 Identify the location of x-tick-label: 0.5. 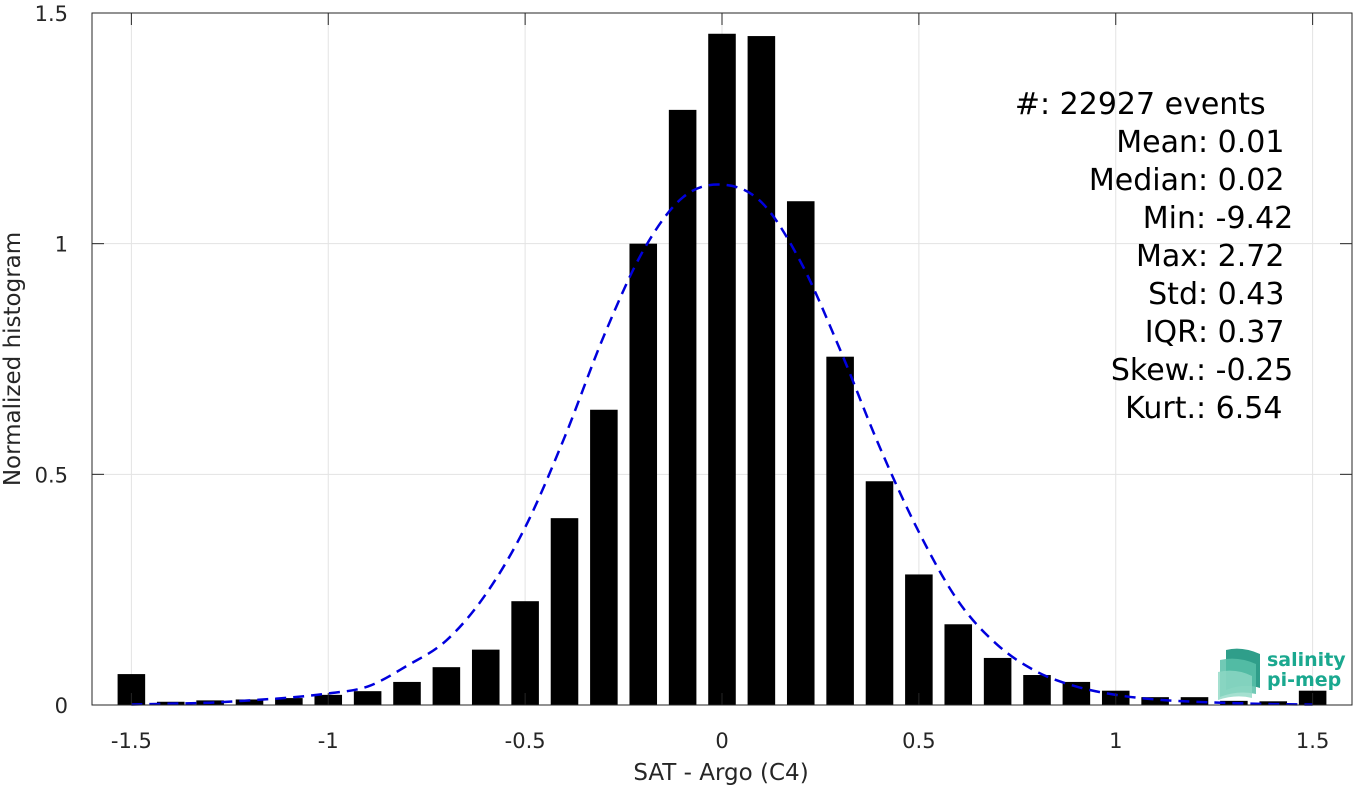
(918, 741).